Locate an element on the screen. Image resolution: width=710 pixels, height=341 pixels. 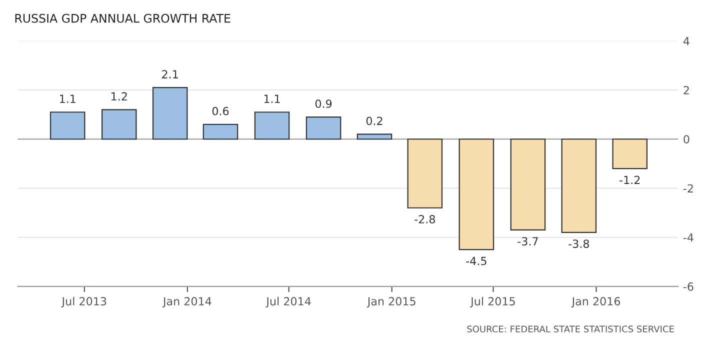
x-tick-label: Jul 2013 is located at coordinates (83, 302).